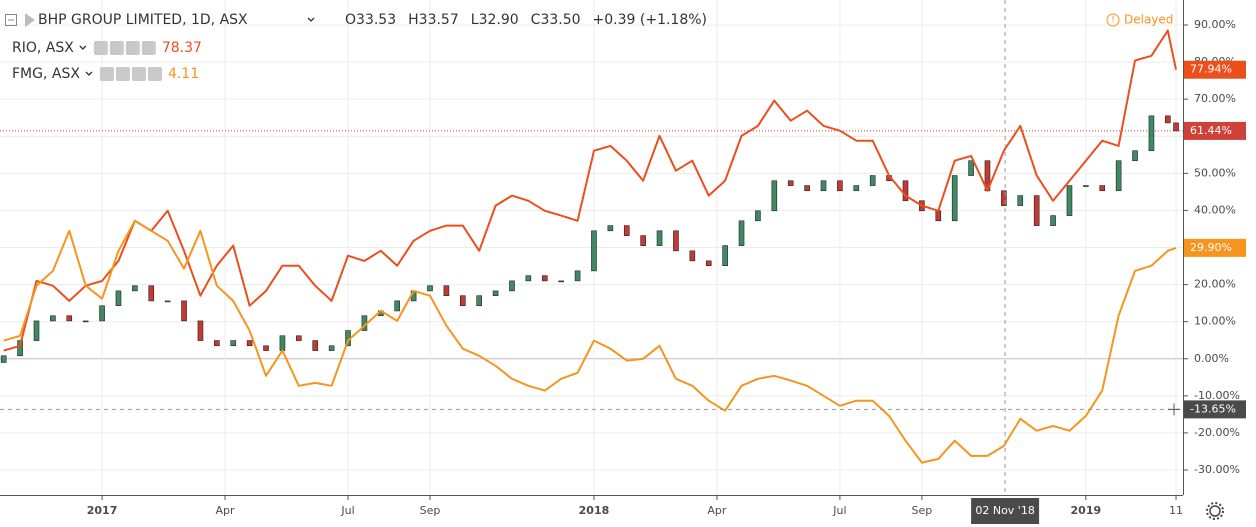 The width and height of the screenshot is (1256, 527). I want to click on x-tick-label: 2019, so click(1086, 510).